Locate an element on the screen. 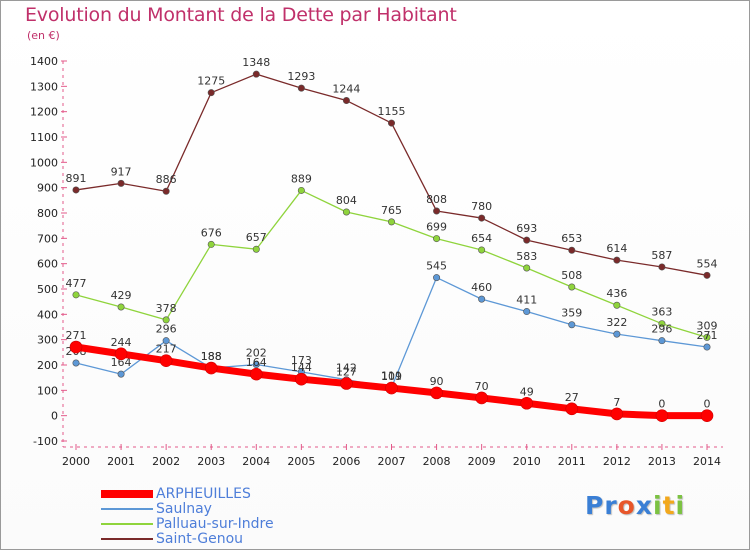  data-label-palluau-sur-indre: 654 is located at coordinates (481, 238).